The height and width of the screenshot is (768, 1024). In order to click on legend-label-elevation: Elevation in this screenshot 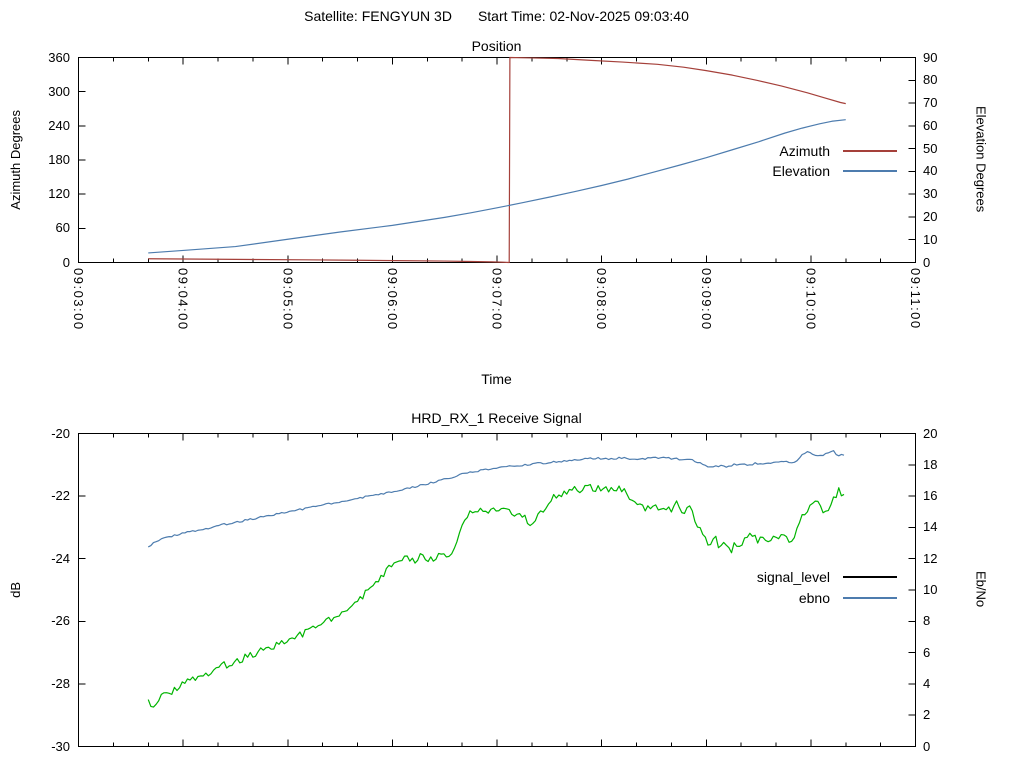, I will do `click(801, 171)`.